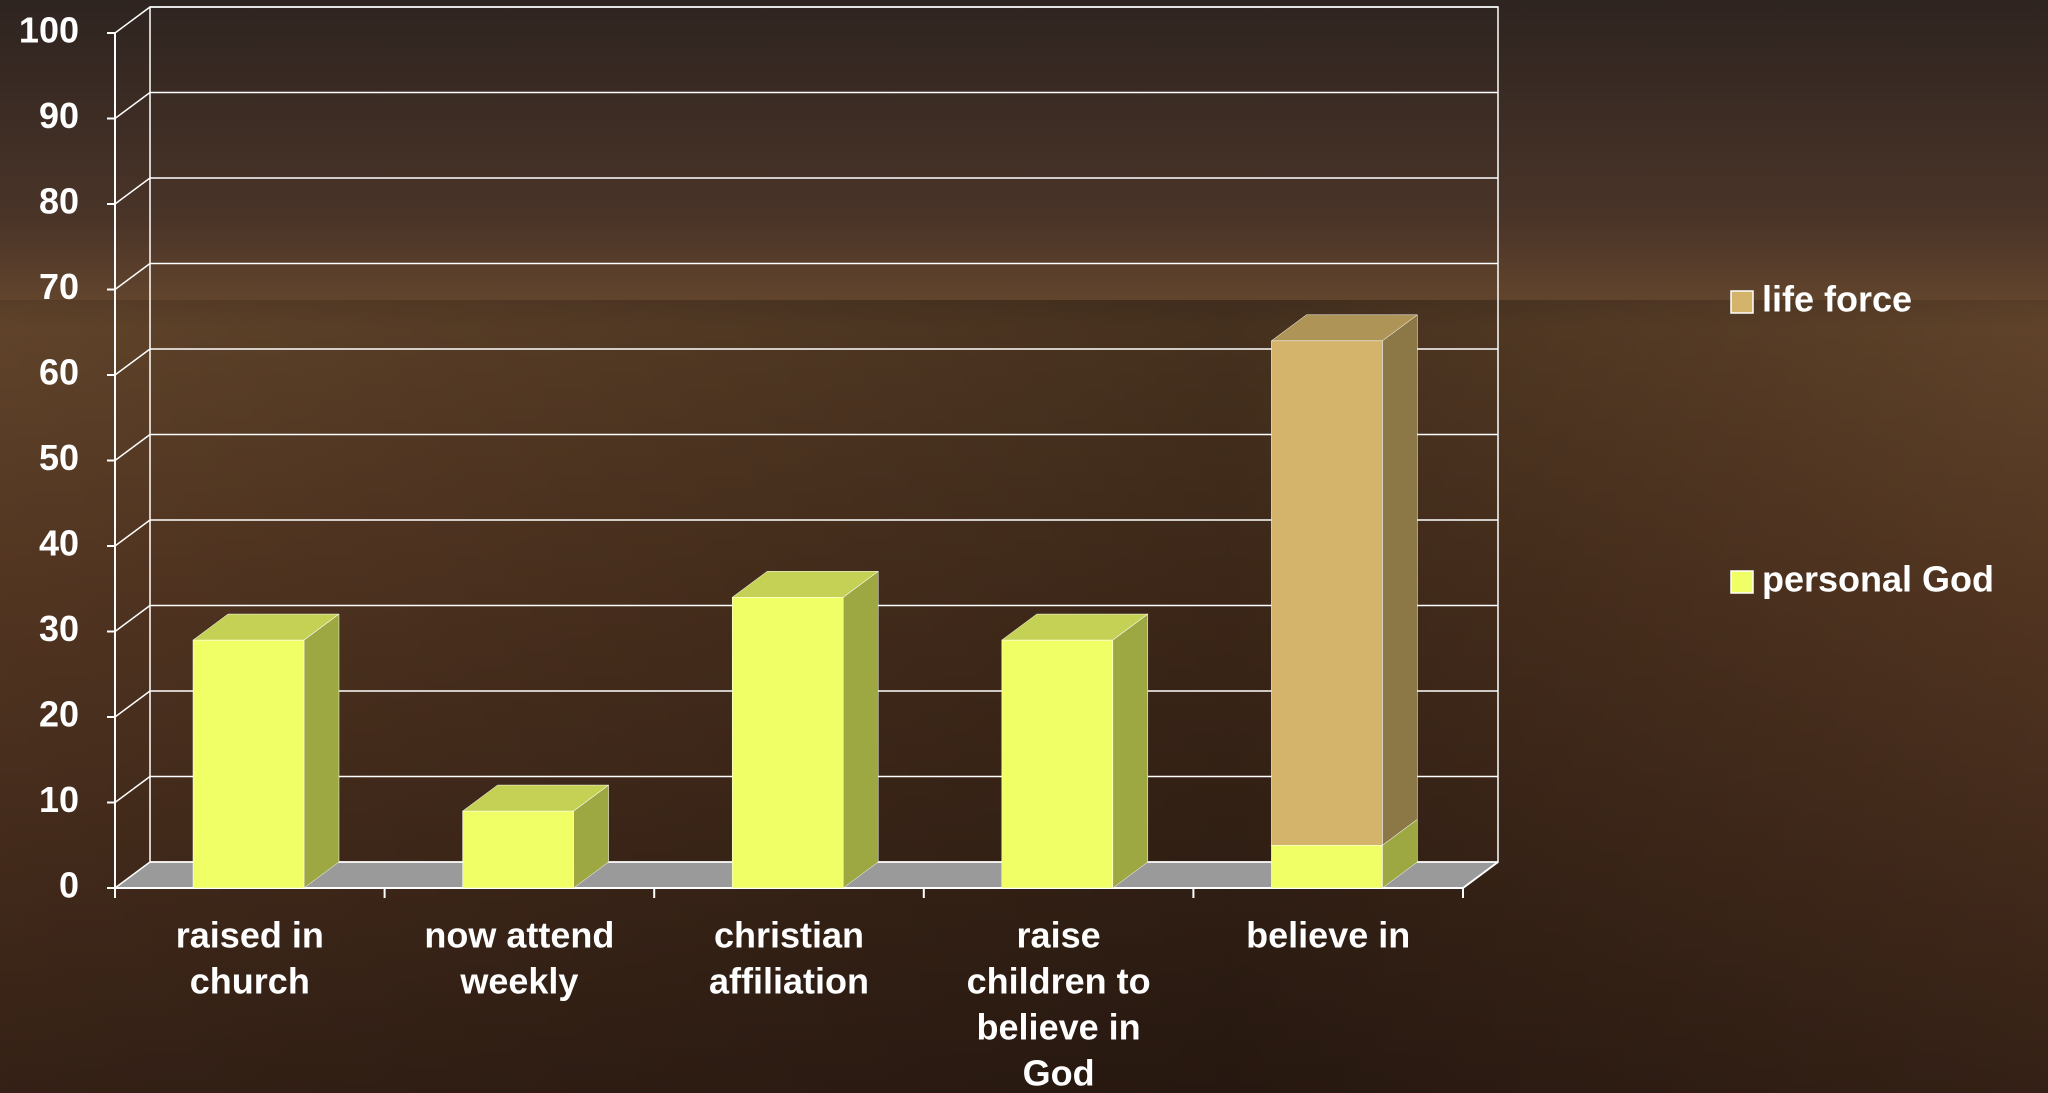 The height and width of the screenshot is (1093, 2048). What do you see at coordinates (1059, 981) in the screenshot?
I see `x-tick-label: children to` at bounding box center [1059, 981].